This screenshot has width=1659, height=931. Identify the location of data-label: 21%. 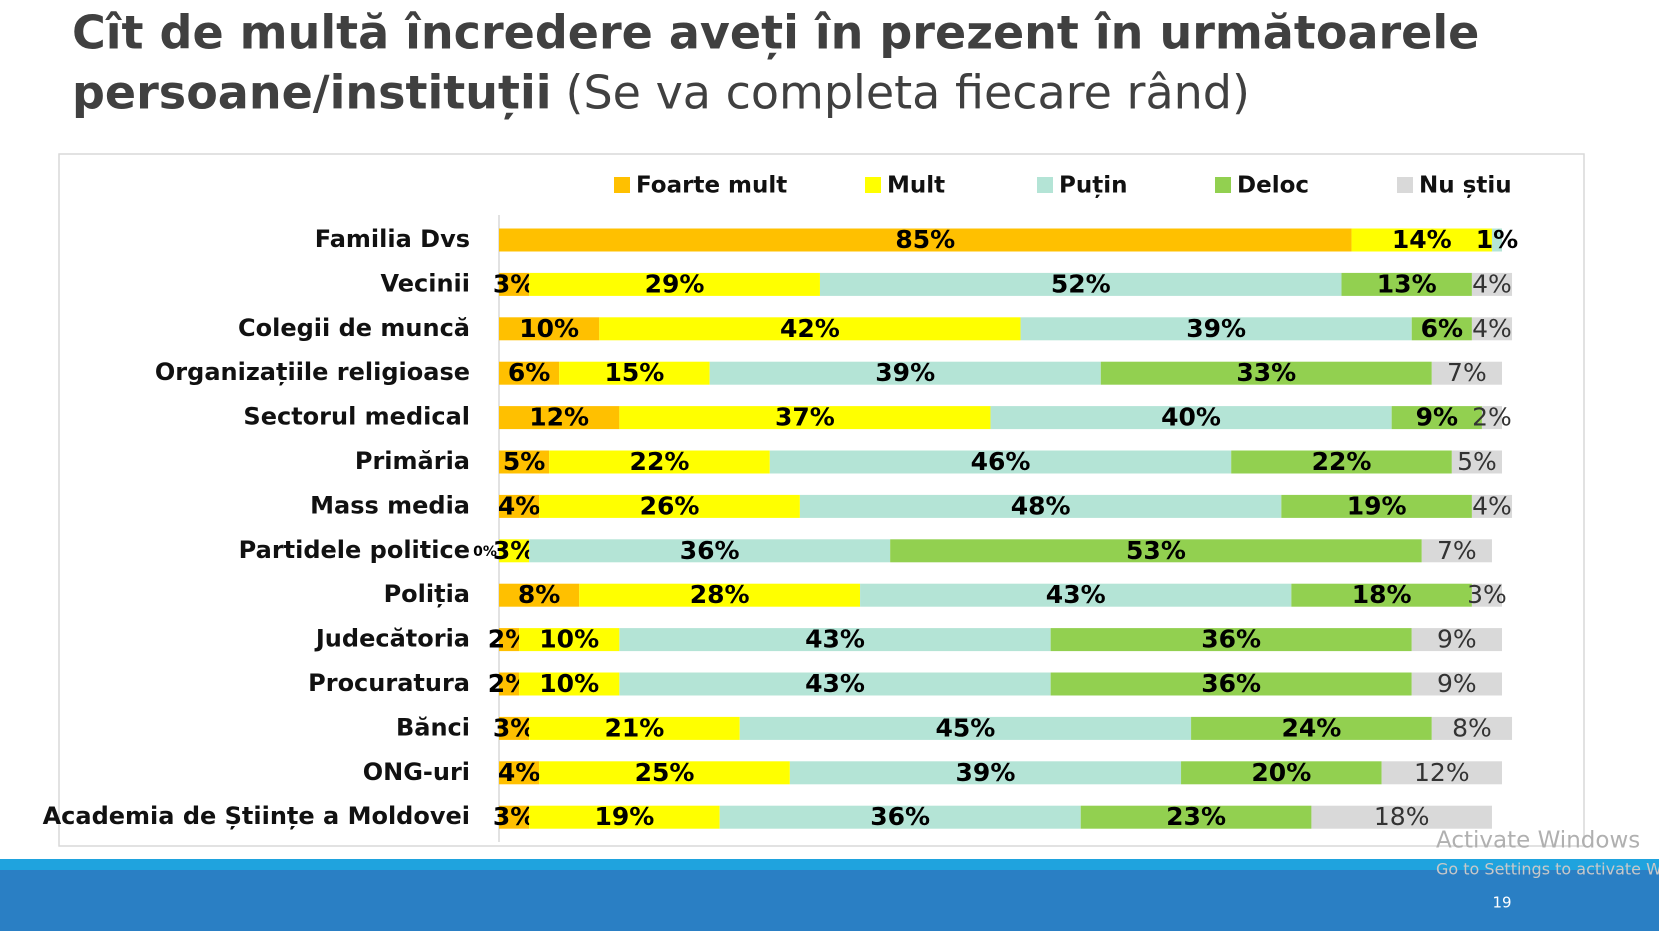
(634, 727).